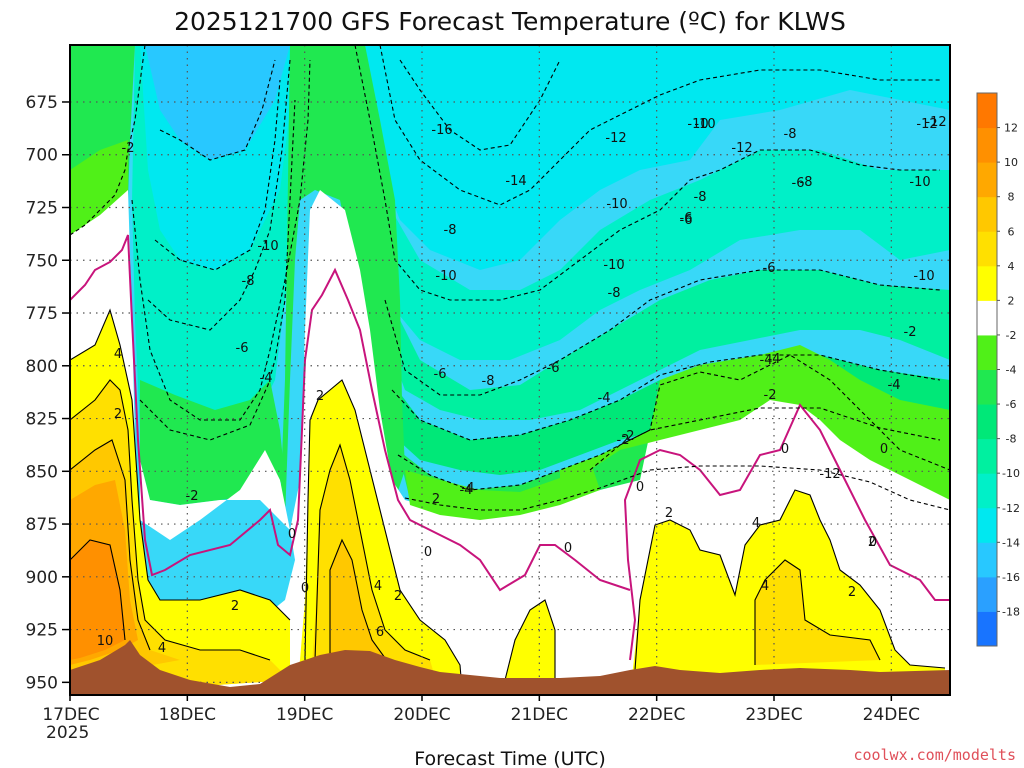 Image resolution: width=1024 pixels, height=768 pixels. Describe the element at coordinates (42, 367) in the screenshot. I see `y-tick-label: 800` at that location.